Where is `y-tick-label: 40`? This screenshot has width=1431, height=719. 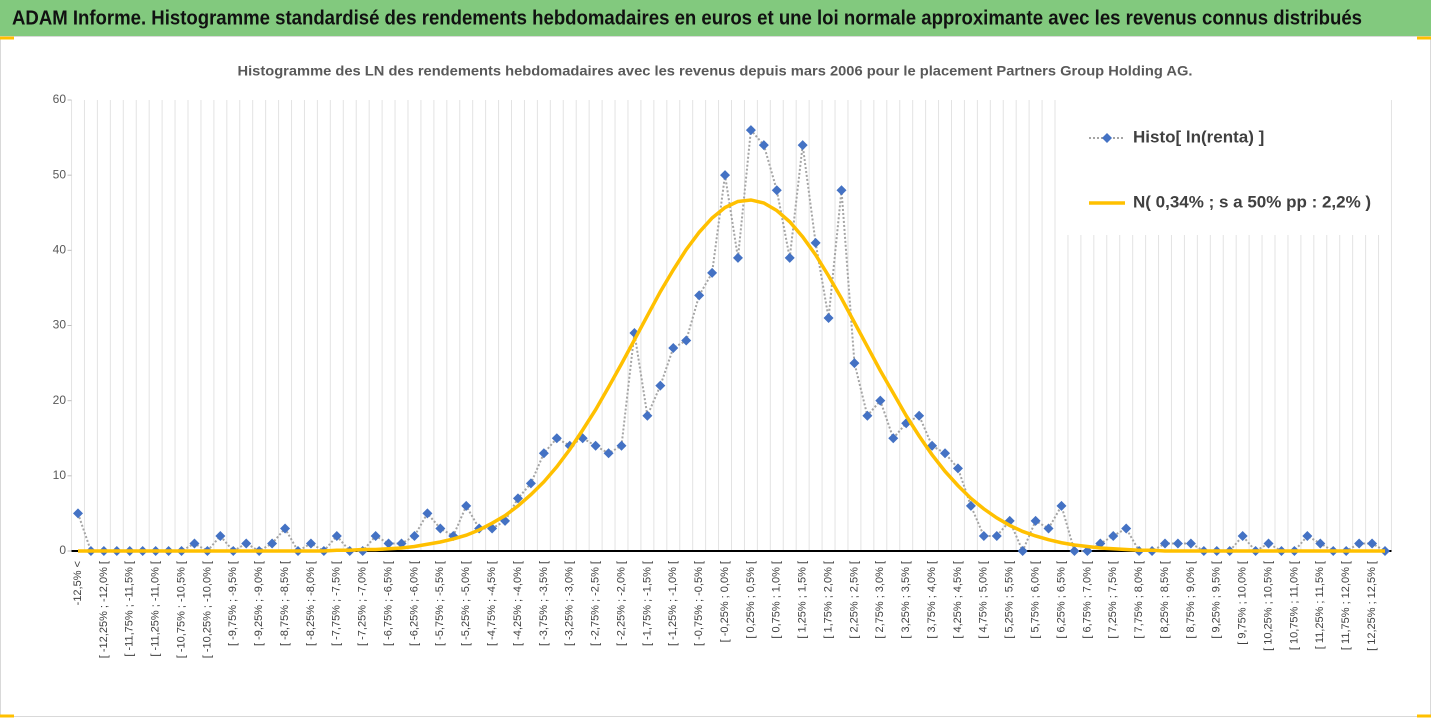
y-tick-label: 40 is located at coordinates (60, 250).